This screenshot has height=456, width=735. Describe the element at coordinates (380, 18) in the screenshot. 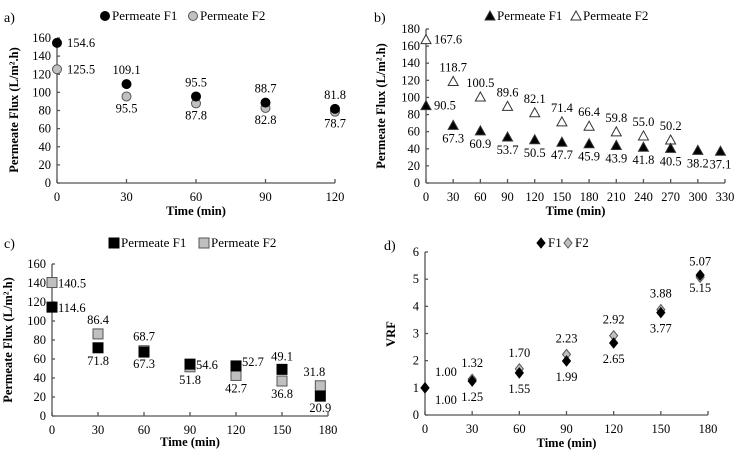

I see `panel-label: b)` at that location.